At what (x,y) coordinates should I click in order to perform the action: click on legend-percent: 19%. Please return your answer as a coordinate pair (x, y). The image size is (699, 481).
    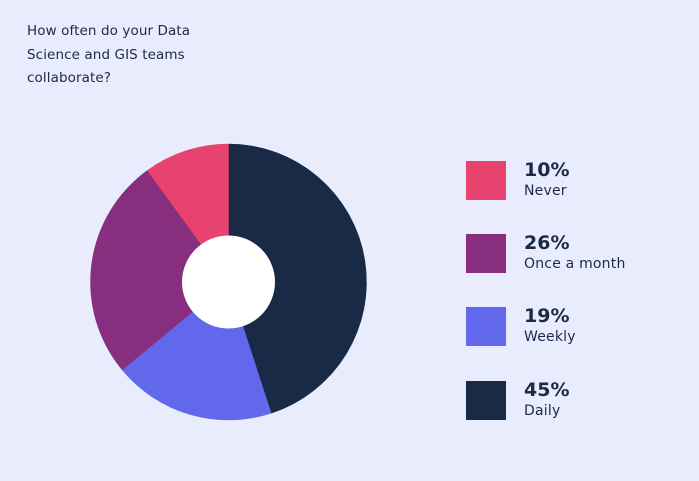
    Looking at the image, I should click on (547, 316).